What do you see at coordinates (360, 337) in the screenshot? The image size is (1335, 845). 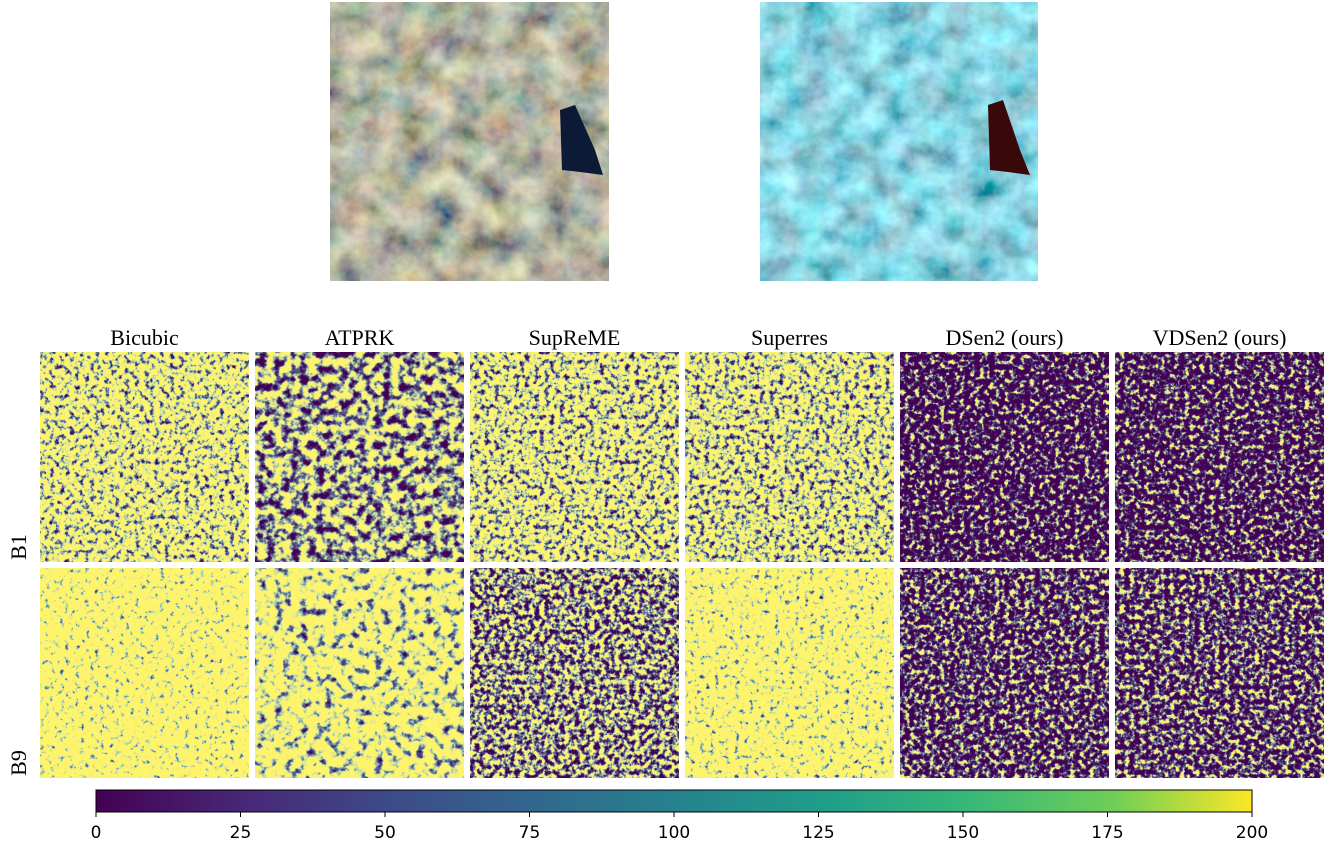 I see `column-title: ATPRK` at bounding box center [360, 337].